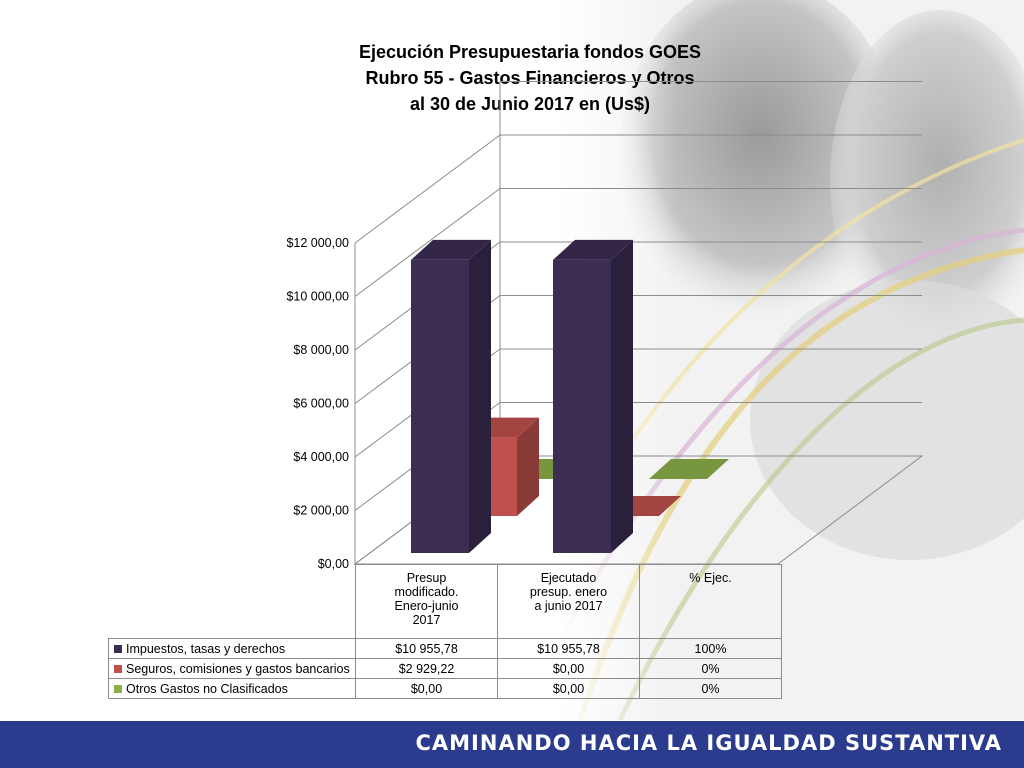 This screenshot has width=1024, height=768. I want to click on category-header-presupuesto: Presup modificado. Enero-junio 2017, so click(426, 601).